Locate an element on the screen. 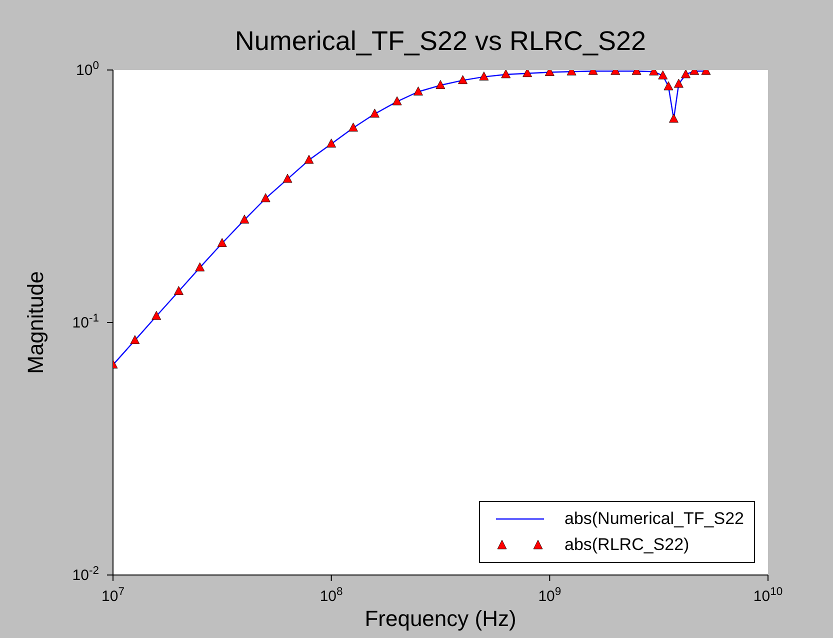  y-axis-title: Magnitude is located at coordinates (35, 322).